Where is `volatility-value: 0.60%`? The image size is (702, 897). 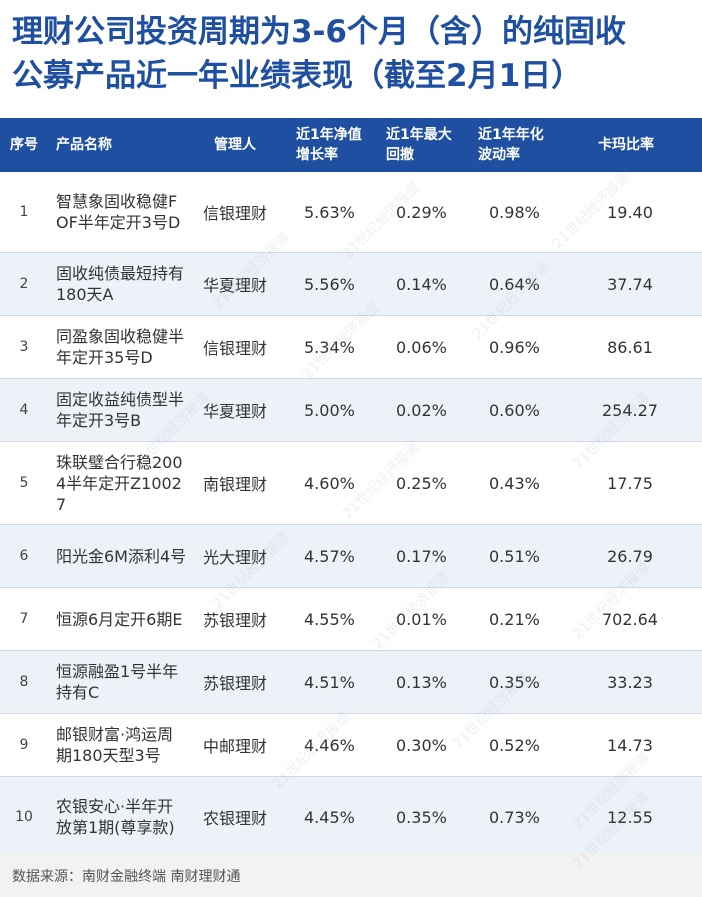 volatility-value: 0.60% is located at coordinates (514, 410).